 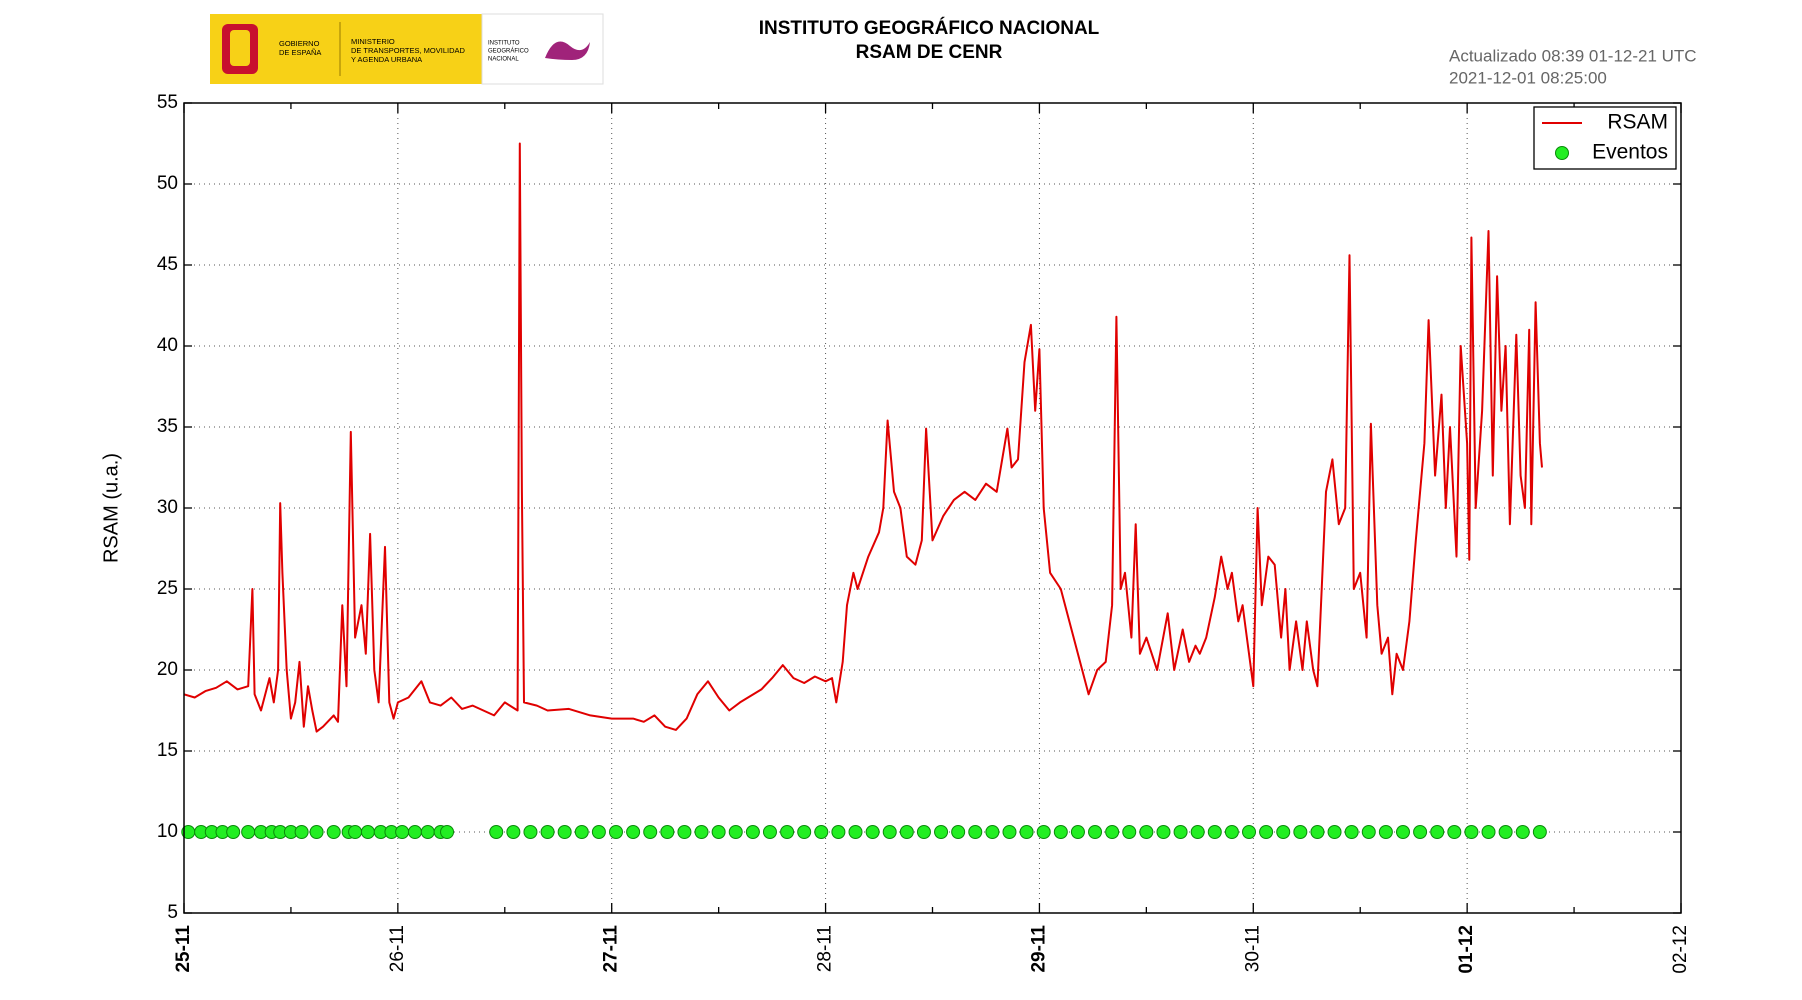 I want to click on y-tick-label: 15, so click(x=167, y=750).